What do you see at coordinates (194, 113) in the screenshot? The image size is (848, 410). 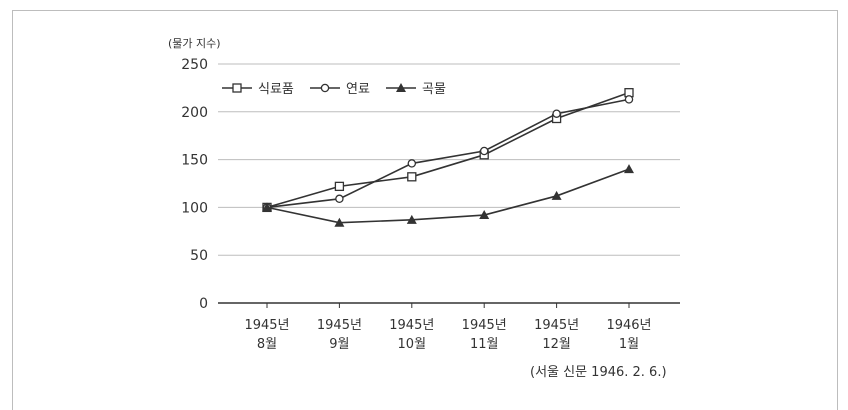 I see `y-tick-label: 200` at bounding box center [194, 113].